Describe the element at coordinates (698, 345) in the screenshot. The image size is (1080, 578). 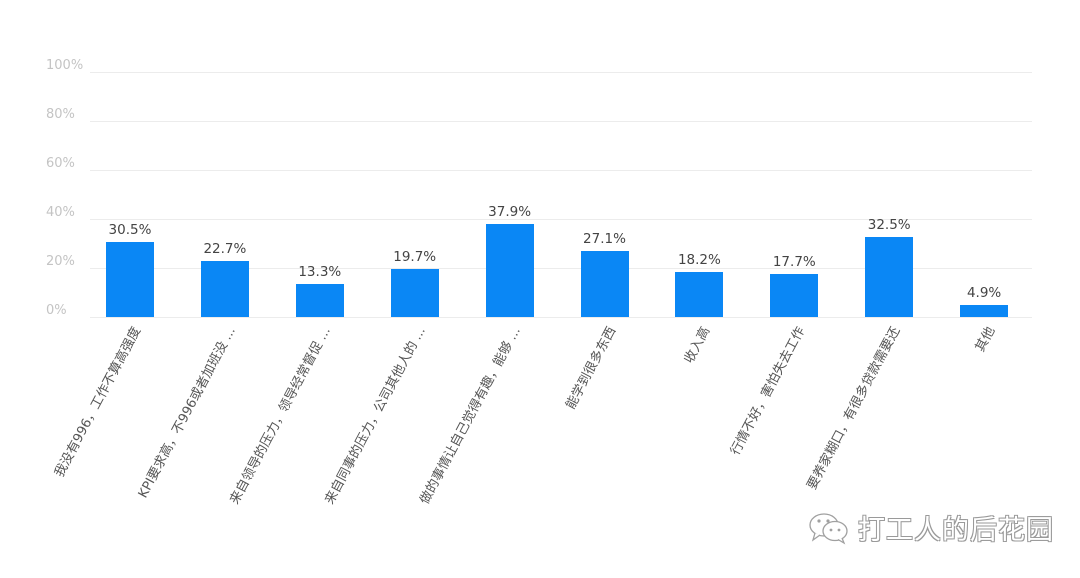
I see `x-tick-label: 收入高` at that location.